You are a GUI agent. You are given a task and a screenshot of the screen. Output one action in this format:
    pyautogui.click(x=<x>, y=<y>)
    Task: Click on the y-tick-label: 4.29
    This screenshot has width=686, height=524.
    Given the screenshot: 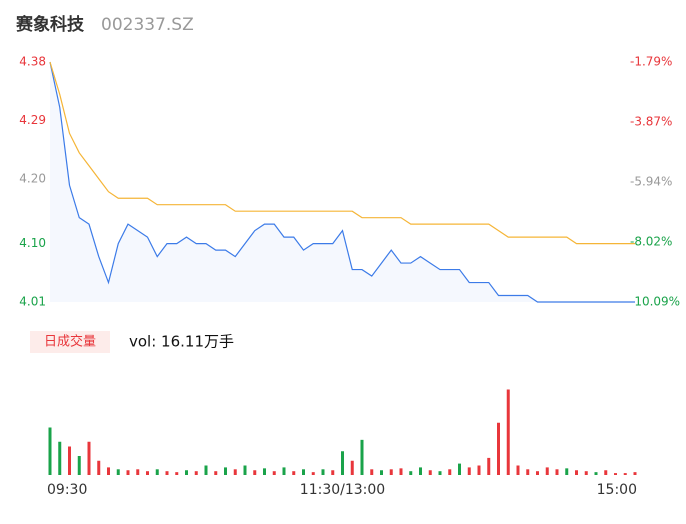 What is the action you would take?
    pyautogui.click(x=32, y=120)
    